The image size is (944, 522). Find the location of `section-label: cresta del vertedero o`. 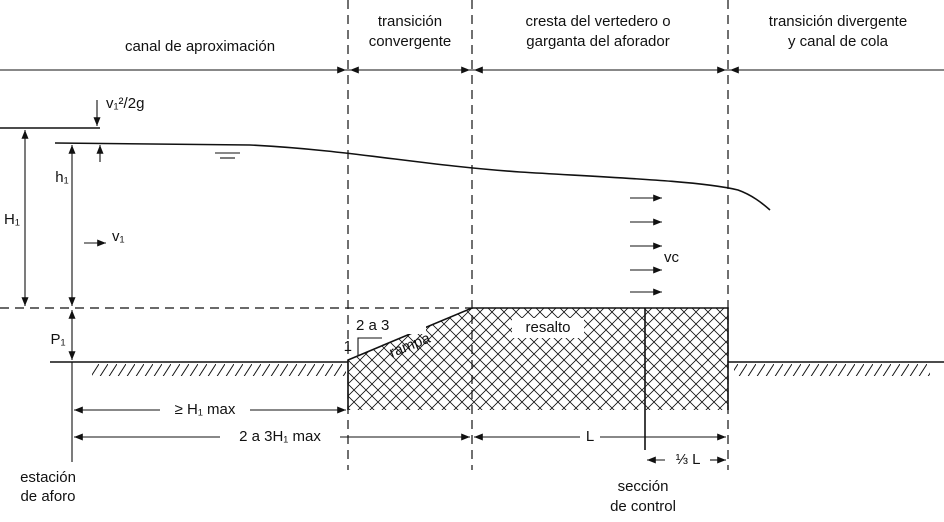

section-label: cresta del vertedero o is located at coordinates (597, 21).